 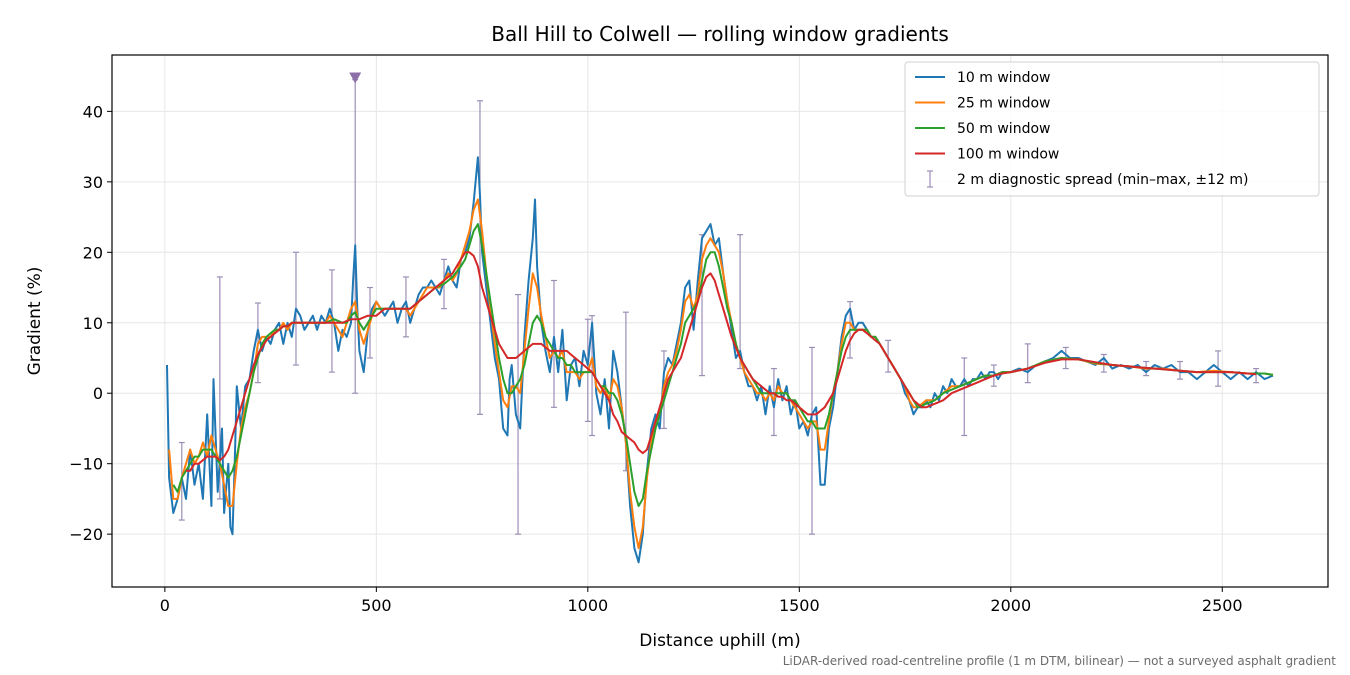 What do you see at coordinates (98, 393) in the screenshot?
I see `y-tick-label: 0` at bounding box center [98, 393].